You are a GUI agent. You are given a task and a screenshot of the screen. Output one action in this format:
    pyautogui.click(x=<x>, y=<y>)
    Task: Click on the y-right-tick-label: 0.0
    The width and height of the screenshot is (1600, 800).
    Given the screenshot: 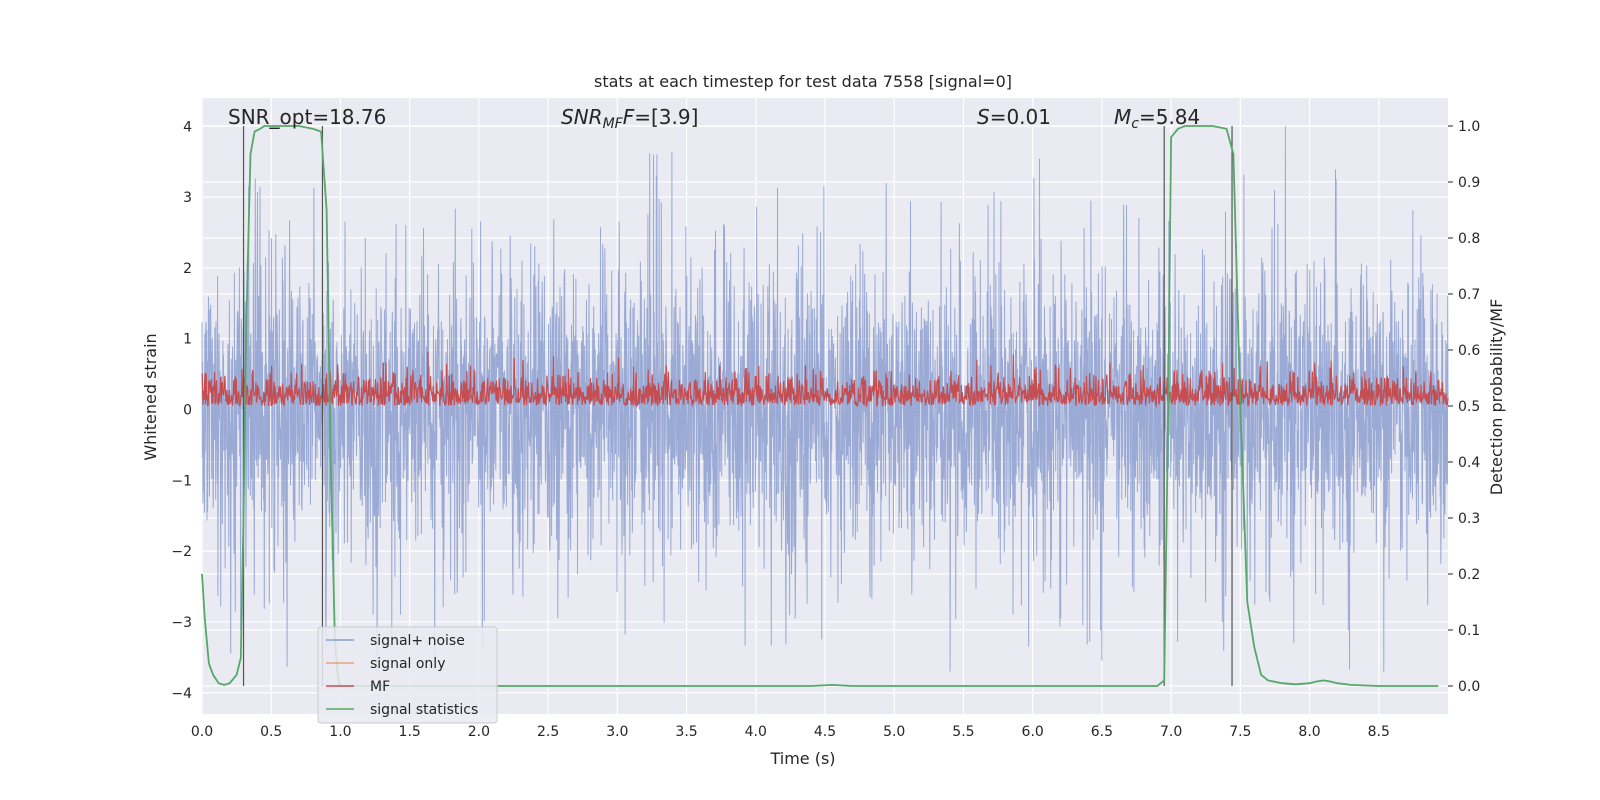 What is the action you would take?
    pyautogui.click(x=1469, y=687)
    